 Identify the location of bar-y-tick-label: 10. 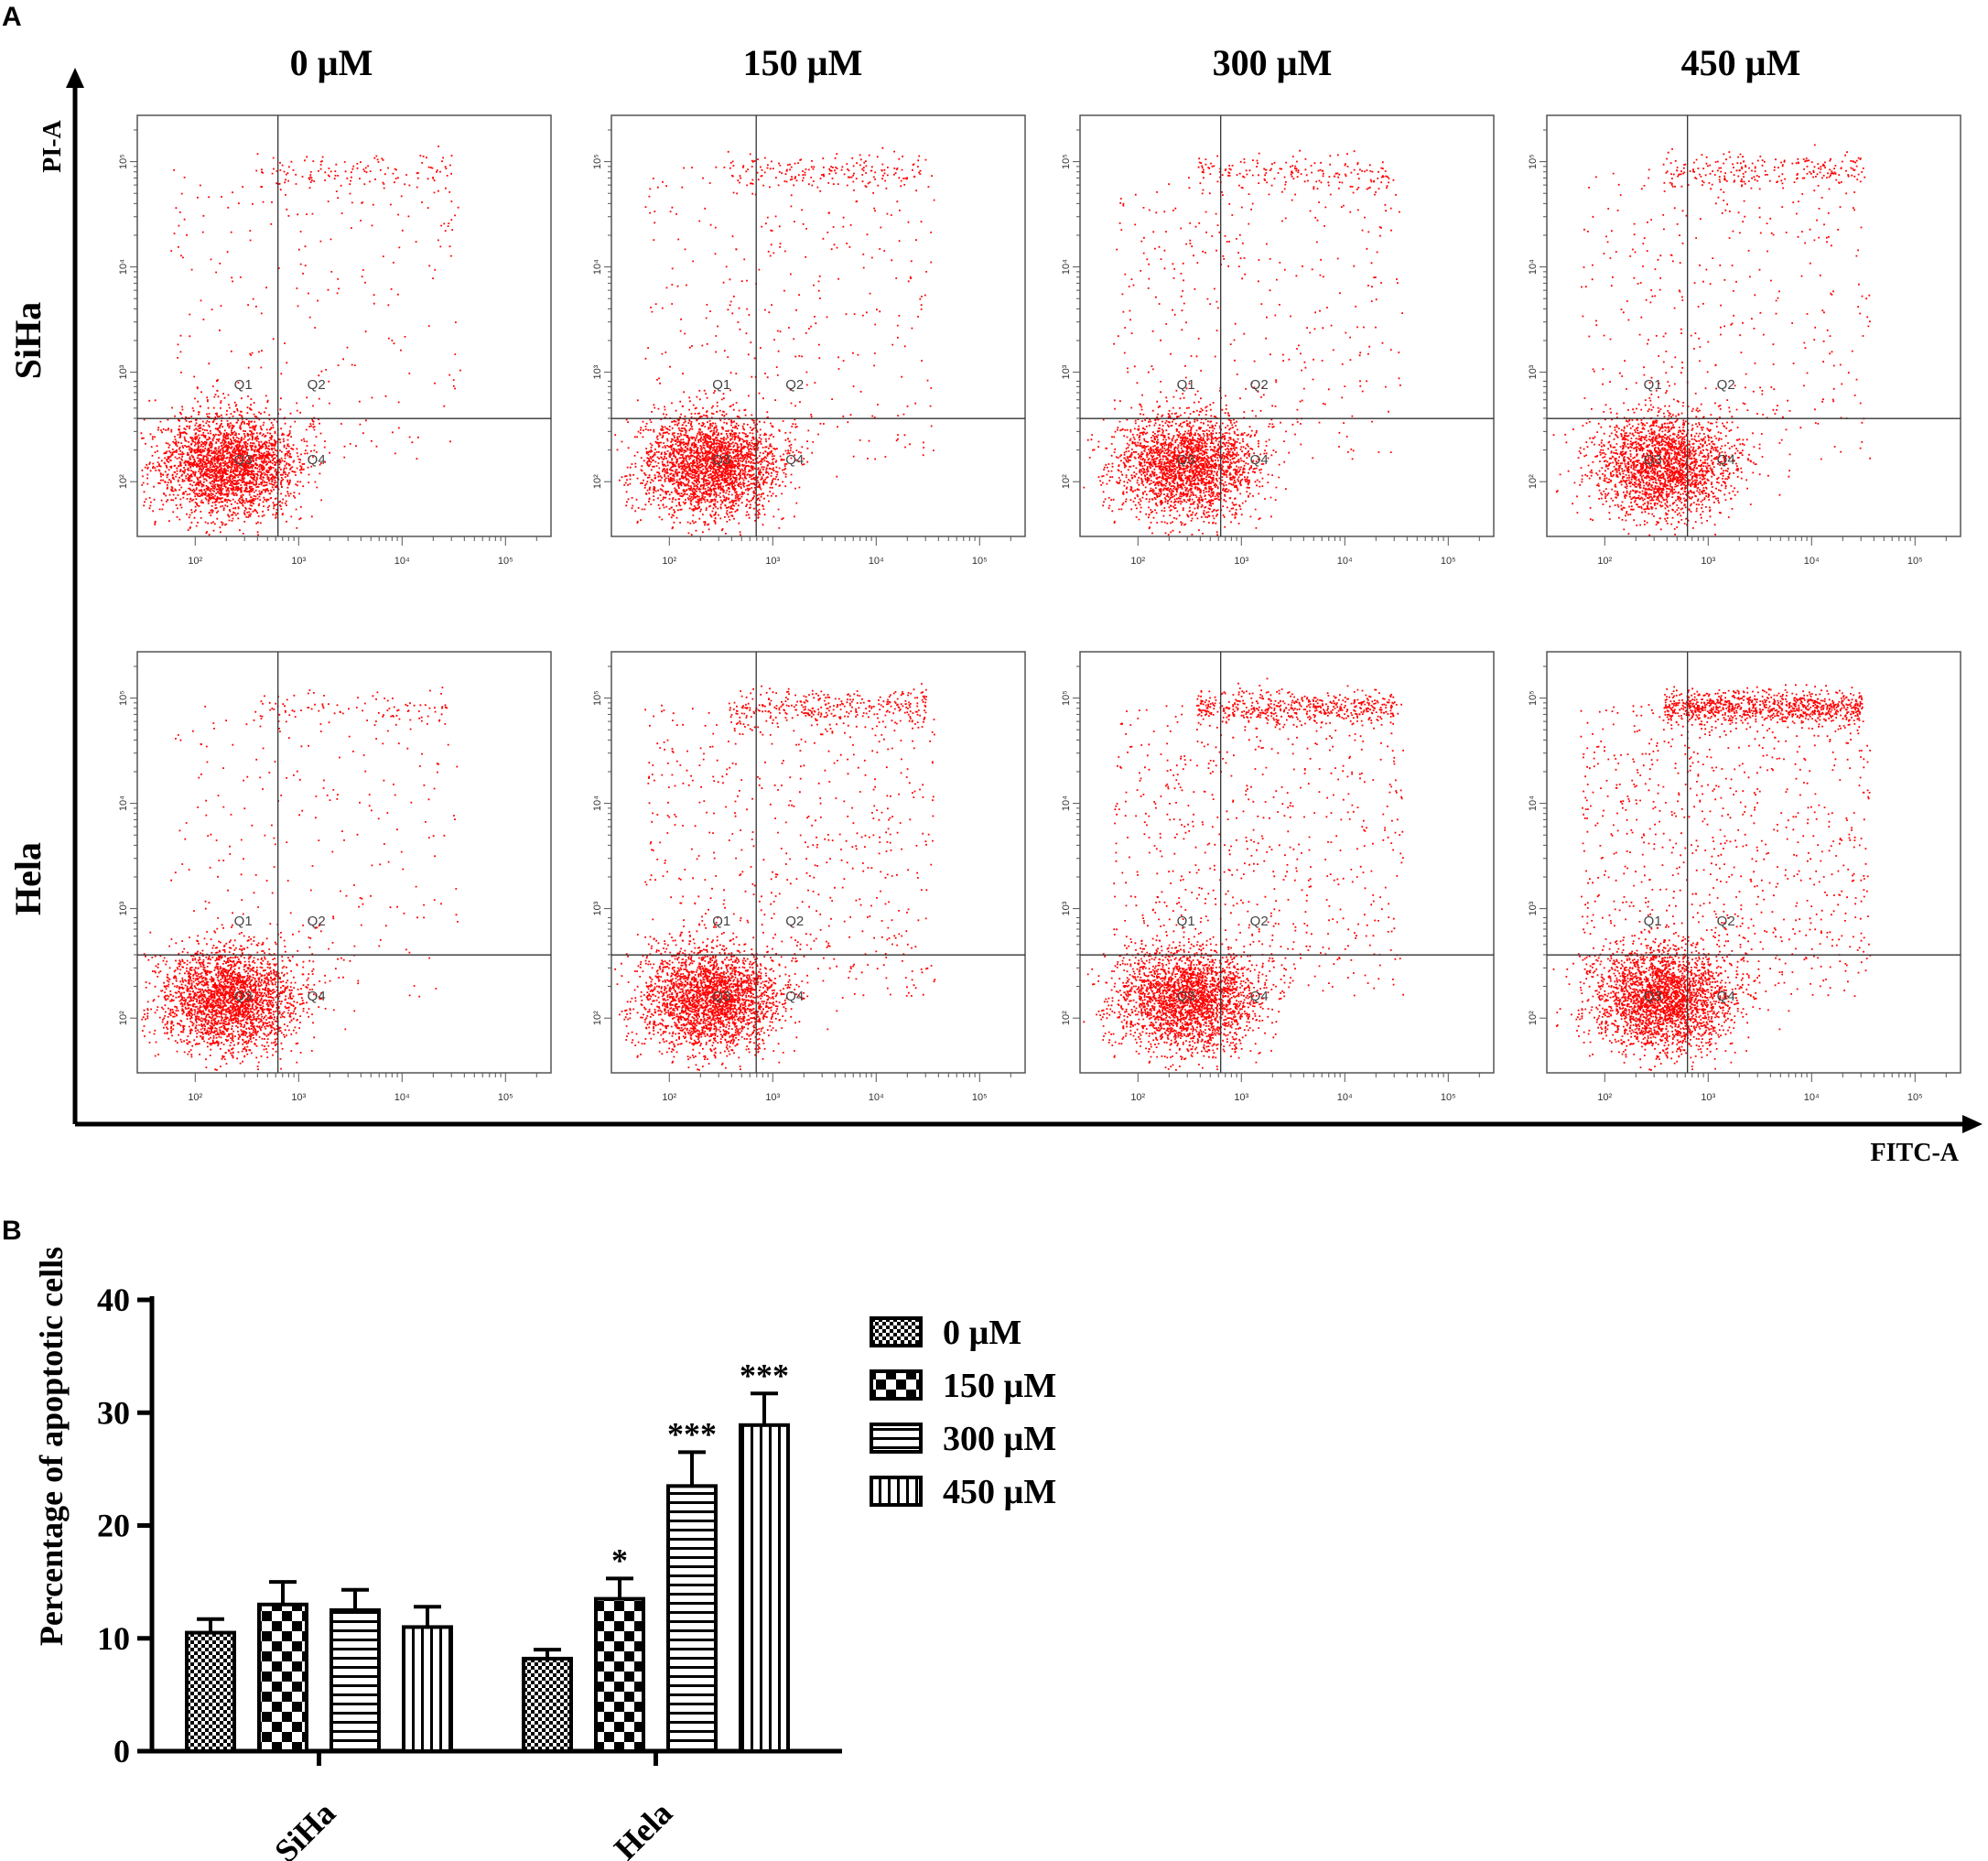
(113, 1638).